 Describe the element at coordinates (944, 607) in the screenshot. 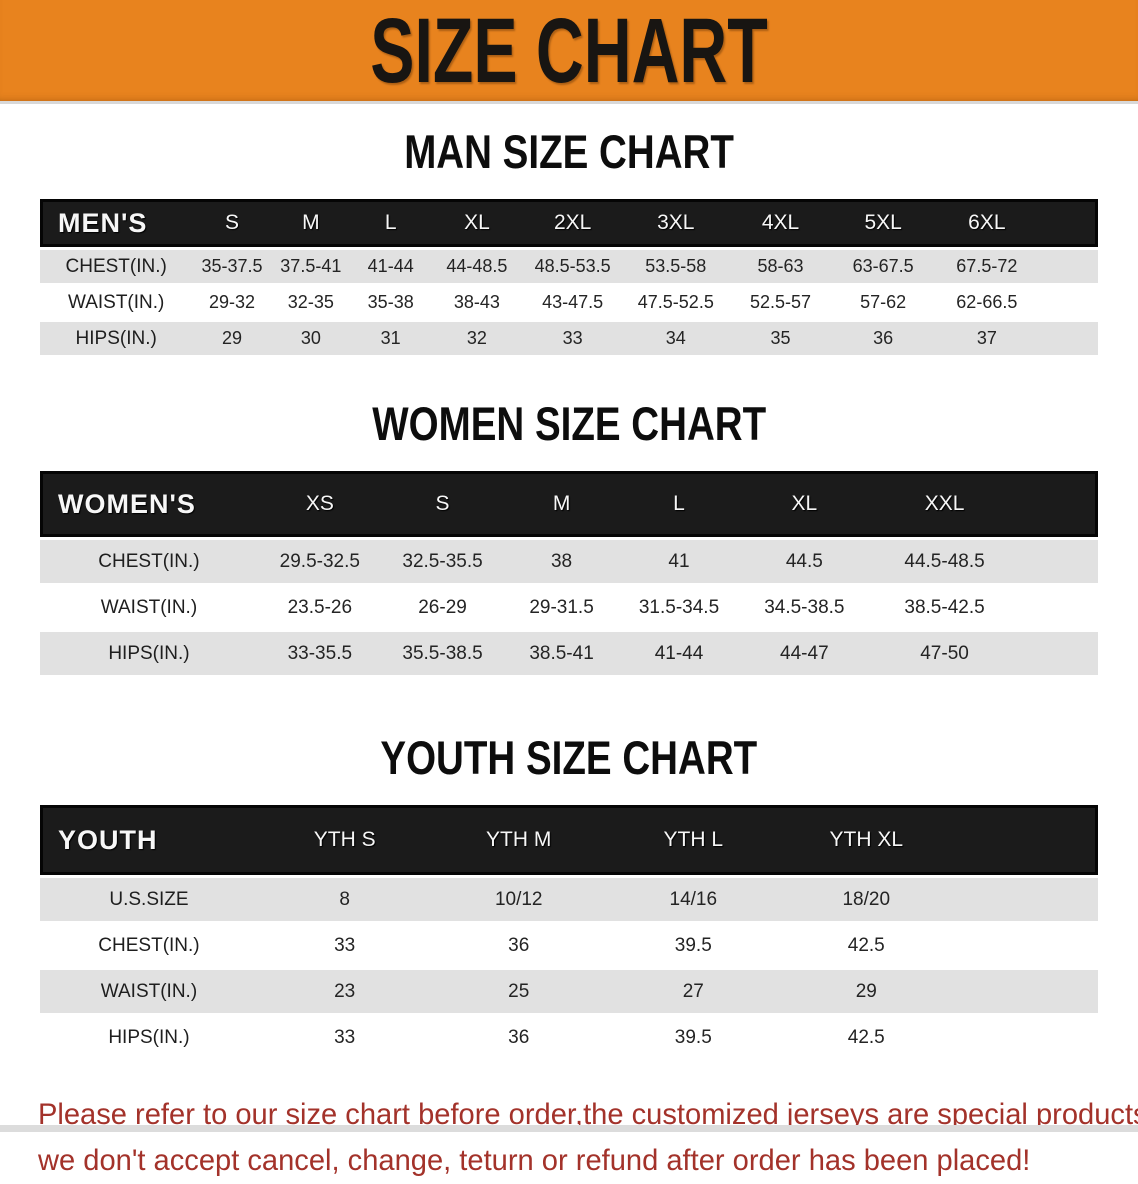

I see `size-value-cell: 38.5-42.5` at that location.